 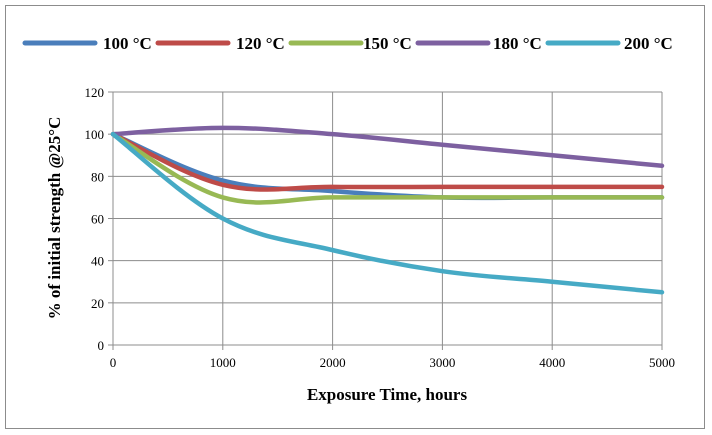 I want to click on legend: 100 °C 120 °C 150 °C 180 °C 200 °C, so click(x=347, y=43).